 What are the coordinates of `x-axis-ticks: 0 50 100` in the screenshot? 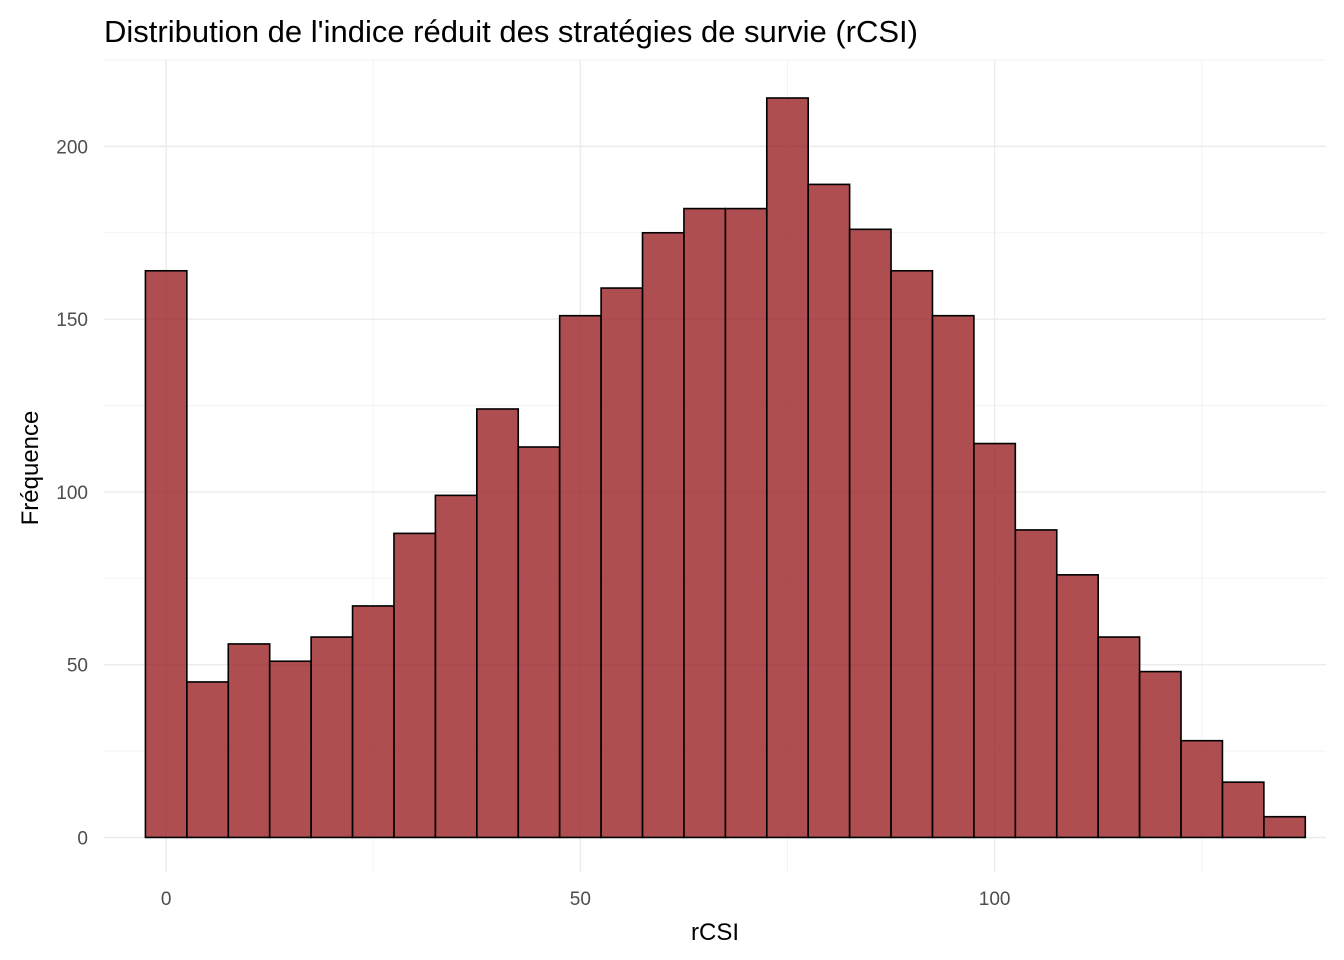 It's located at (586, 899).